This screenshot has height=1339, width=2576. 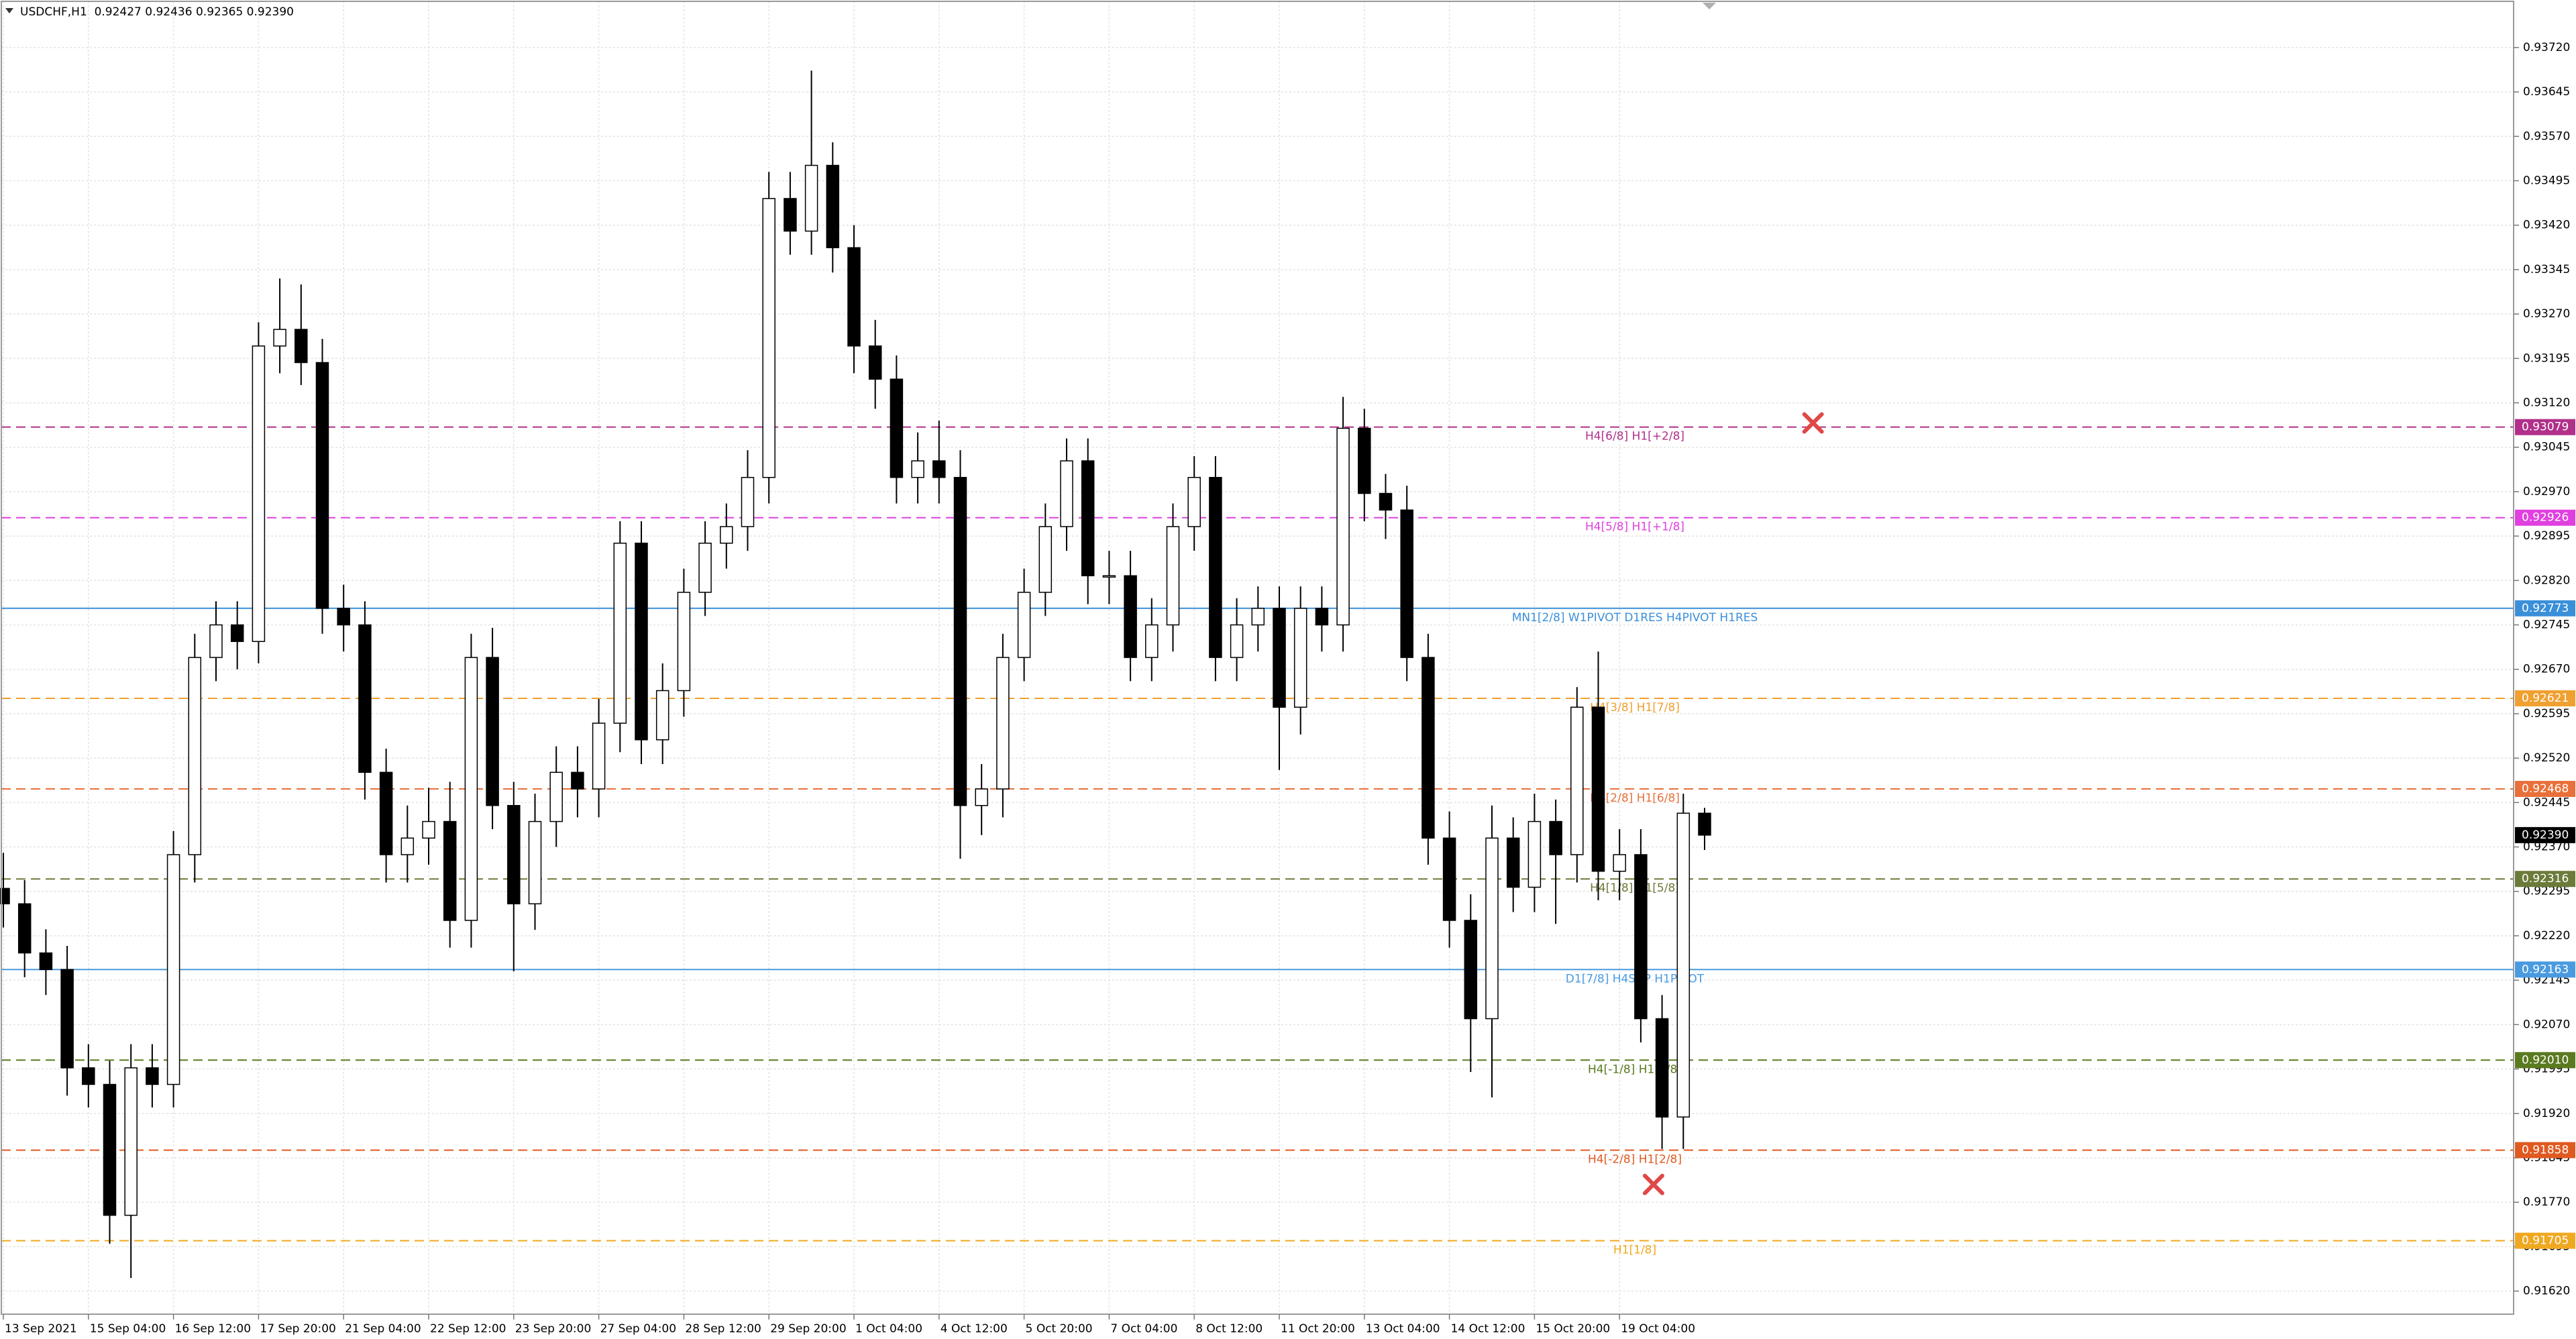 I want to click on y-tick-label: 0.92520, so click(x=2546, y=758).